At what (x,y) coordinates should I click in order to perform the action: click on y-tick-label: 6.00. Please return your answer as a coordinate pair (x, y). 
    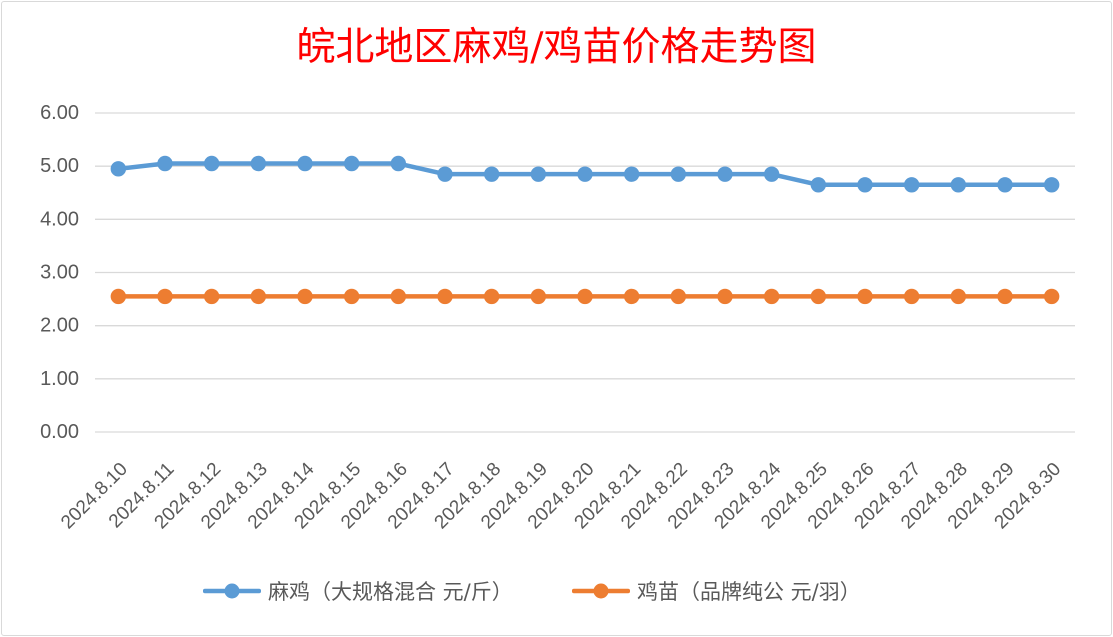
    Looking at the image, I should click on (59, 113).